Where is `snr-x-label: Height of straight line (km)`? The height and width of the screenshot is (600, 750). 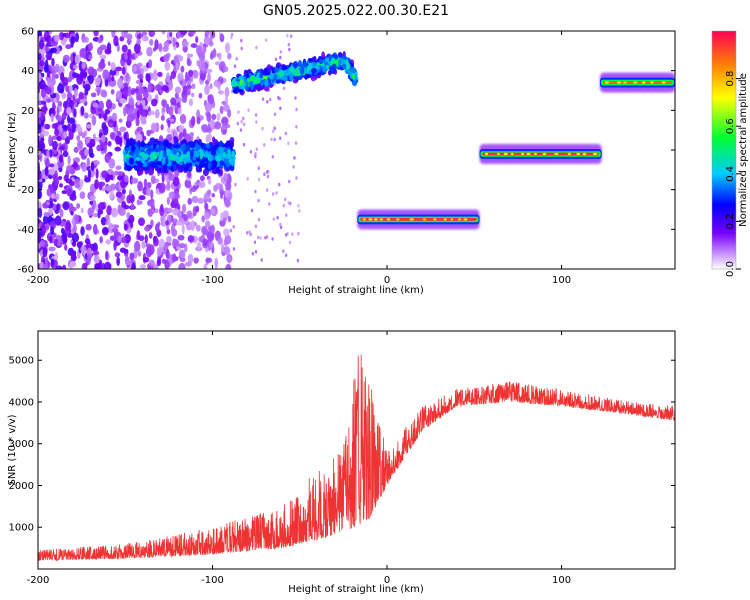
snr-x-label: Height of straight line (km) is located at coordinates (356, 589).